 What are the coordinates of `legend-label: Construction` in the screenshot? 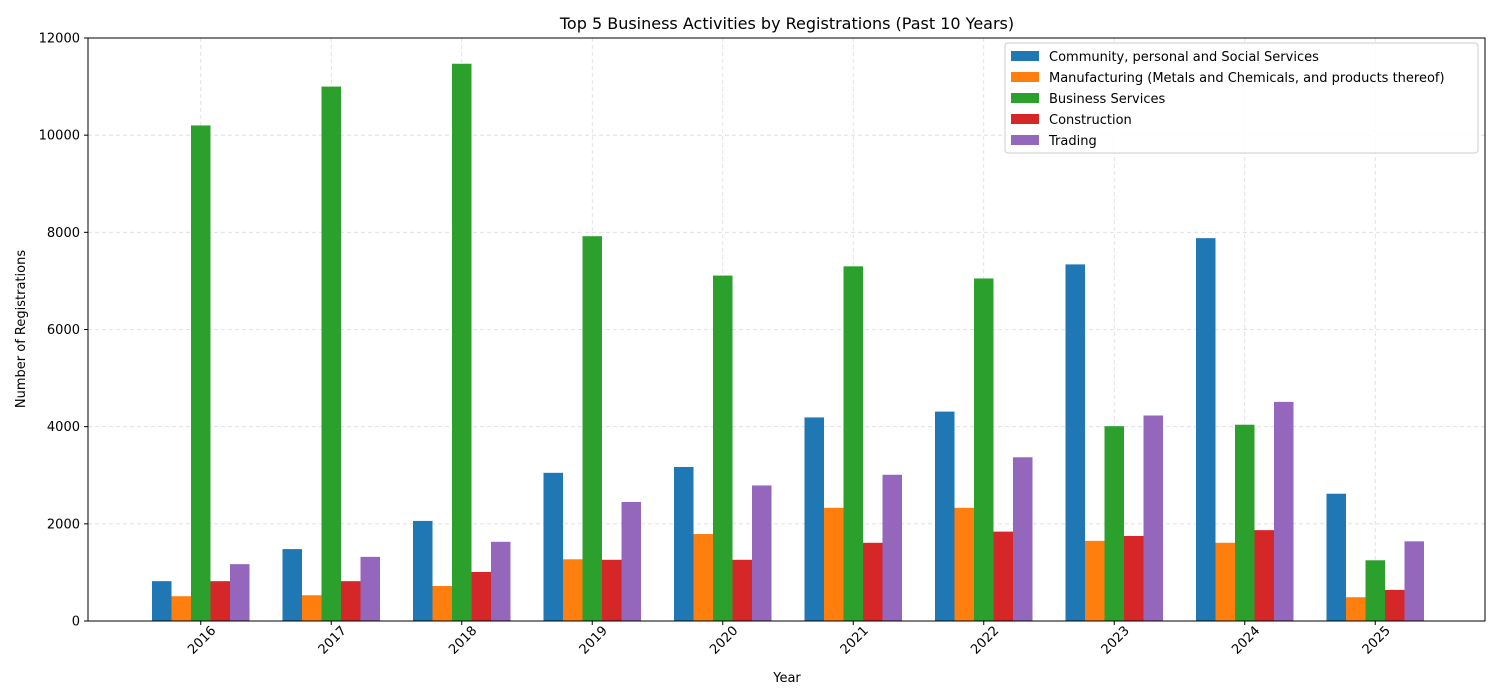 It's located at (1090, 120).